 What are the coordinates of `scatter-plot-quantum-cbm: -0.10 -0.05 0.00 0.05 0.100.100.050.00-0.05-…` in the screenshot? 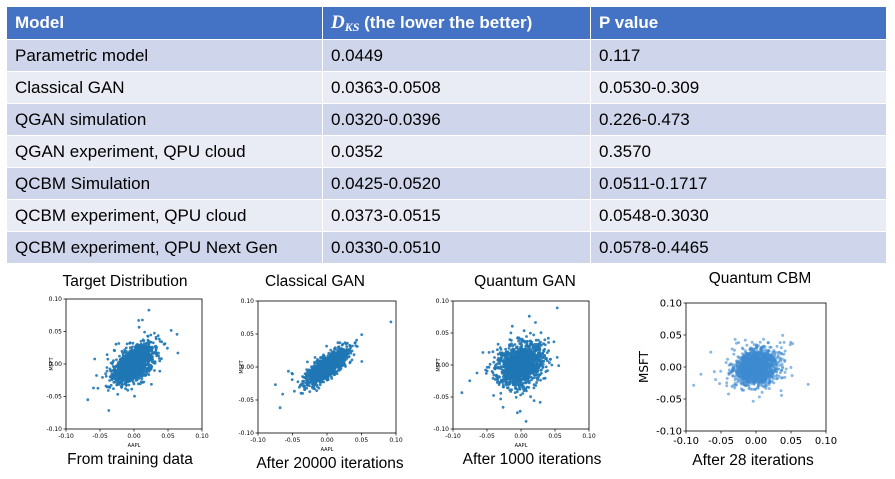 It's located at (737, 373).